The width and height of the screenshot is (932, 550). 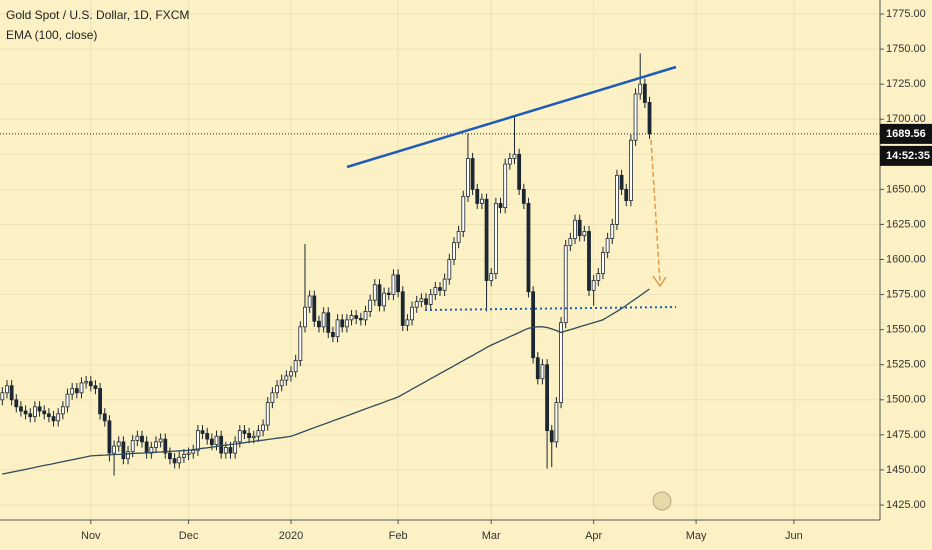 I want to click on y-tick-label: 1525.00, so click(x=906, y=365).